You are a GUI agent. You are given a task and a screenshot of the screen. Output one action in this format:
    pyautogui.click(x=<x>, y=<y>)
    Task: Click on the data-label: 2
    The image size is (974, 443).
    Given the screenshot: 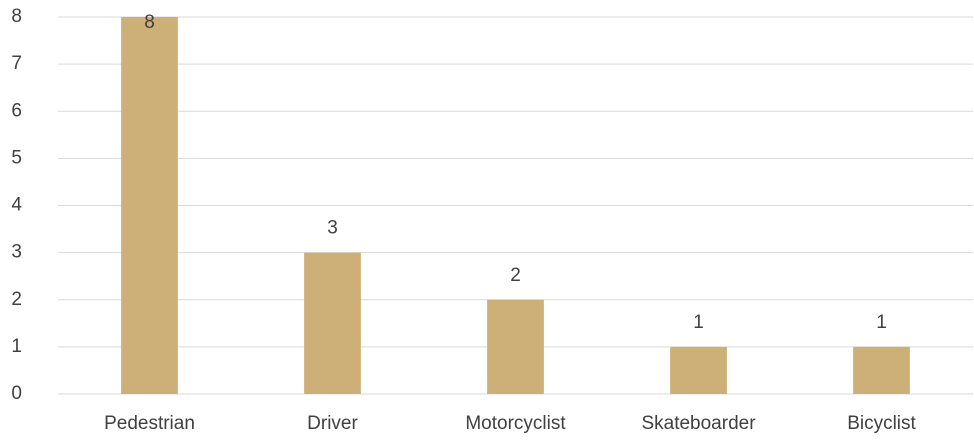 What is the action you would take?
    pyautogui.click(x=515, y=275)
    